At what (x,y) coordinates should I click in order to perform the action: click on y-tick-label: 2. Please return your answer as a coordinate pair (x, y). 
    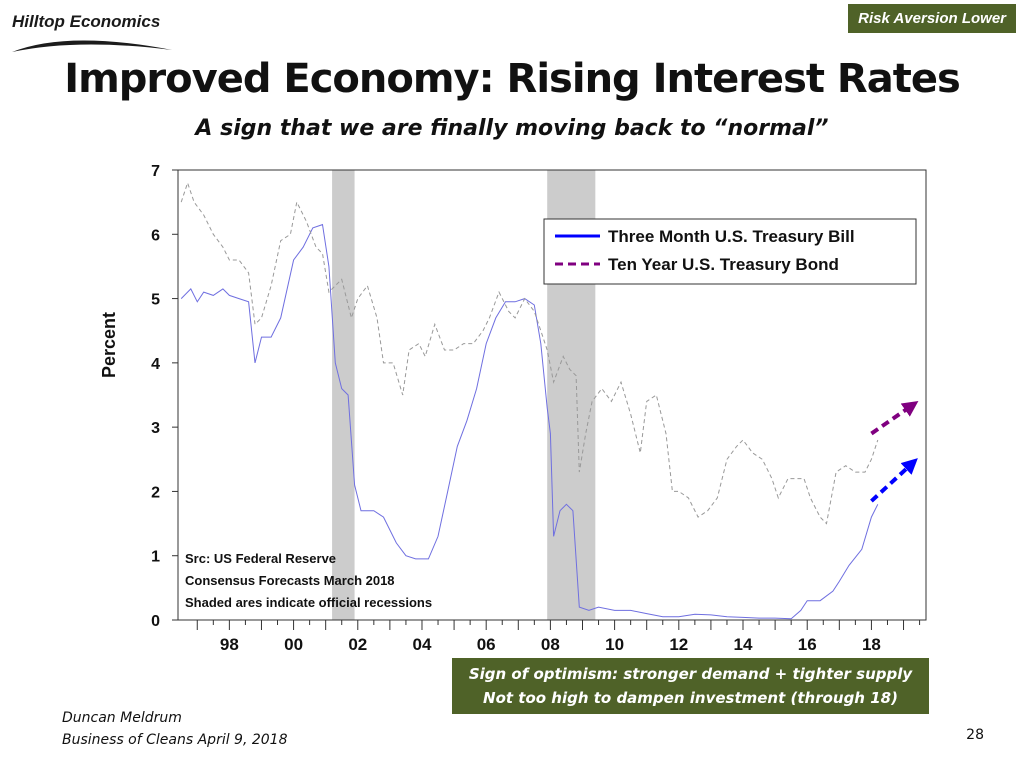
    Looking at the image, I should click on (155, 492).